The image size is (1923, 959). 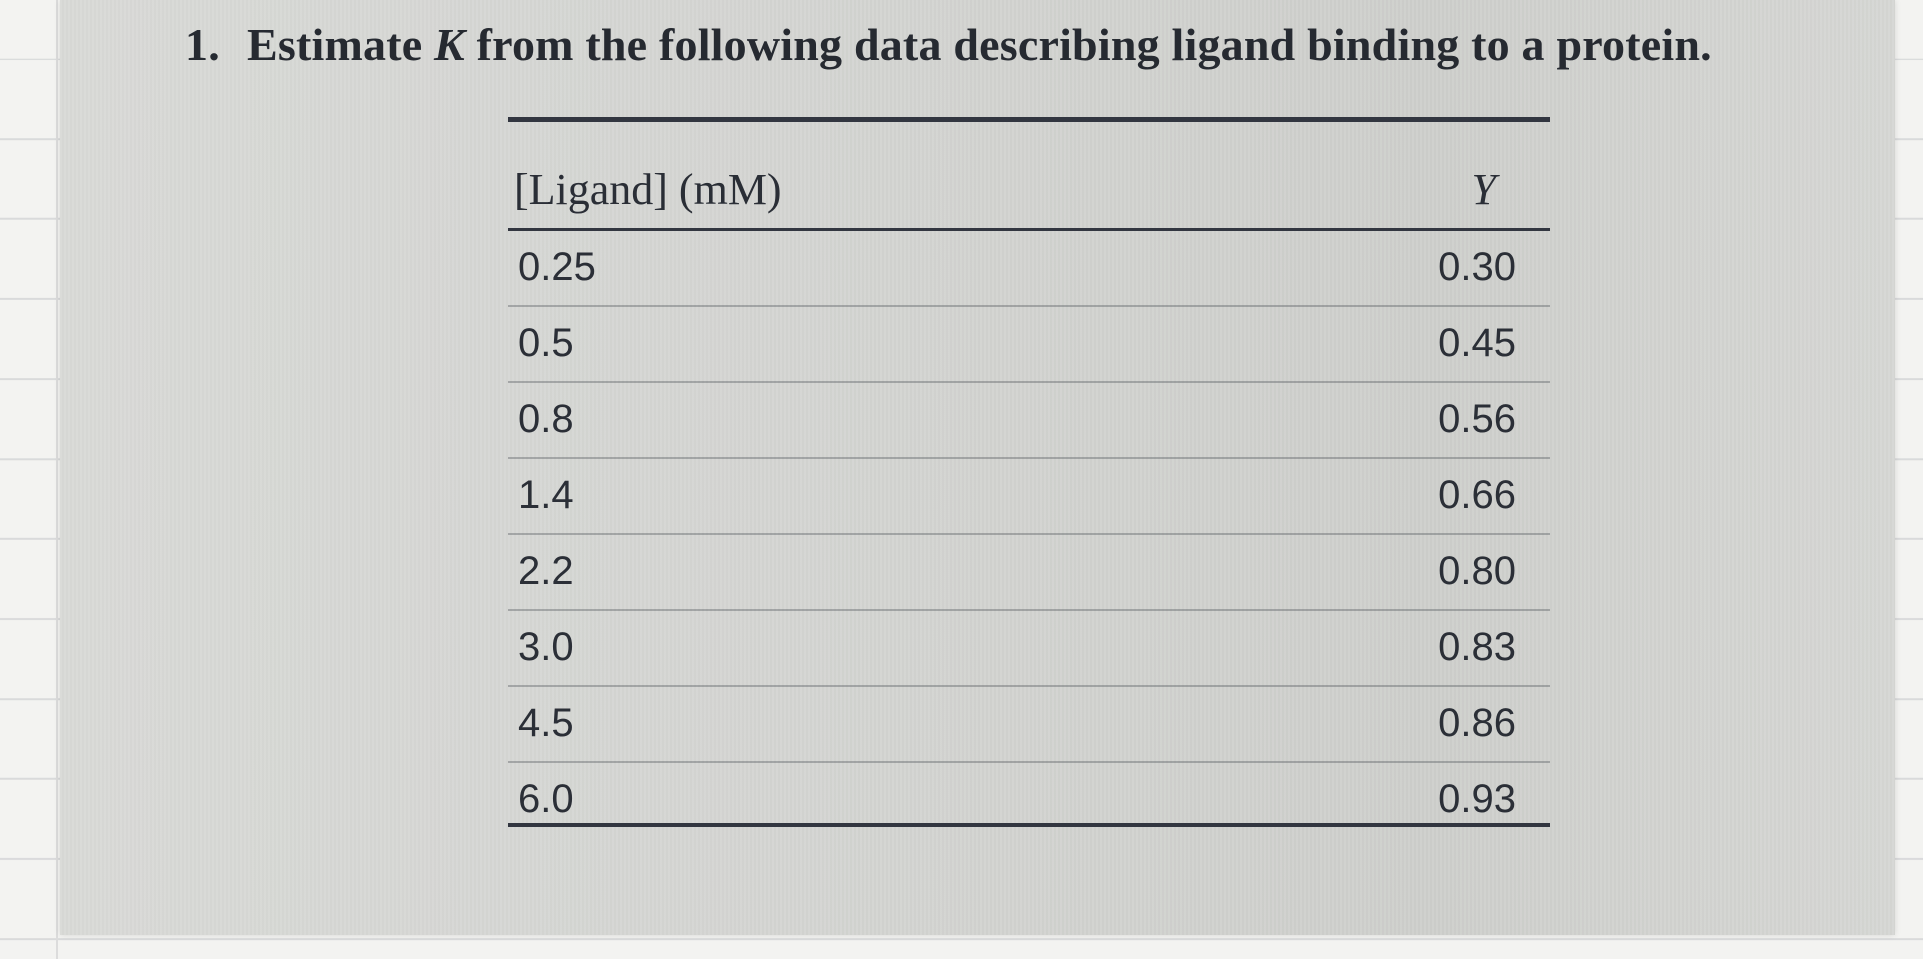 I want to click on table-row: 3.0 0.83, so click(x=1029, y=649).